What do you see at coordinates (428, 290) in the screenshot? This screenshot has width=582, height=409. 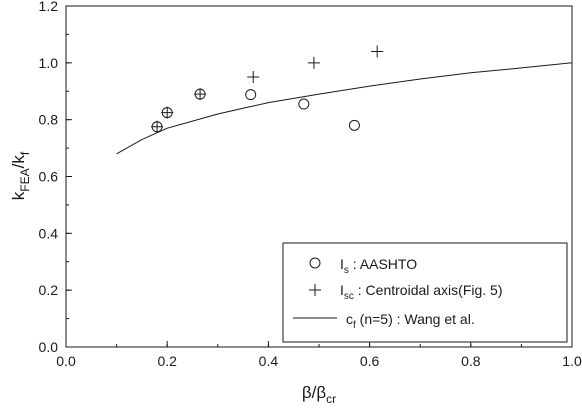 I see `legend-centroidal-rest: : Centroidal axis(Fig. 5)` at bounding box center [428, 290].